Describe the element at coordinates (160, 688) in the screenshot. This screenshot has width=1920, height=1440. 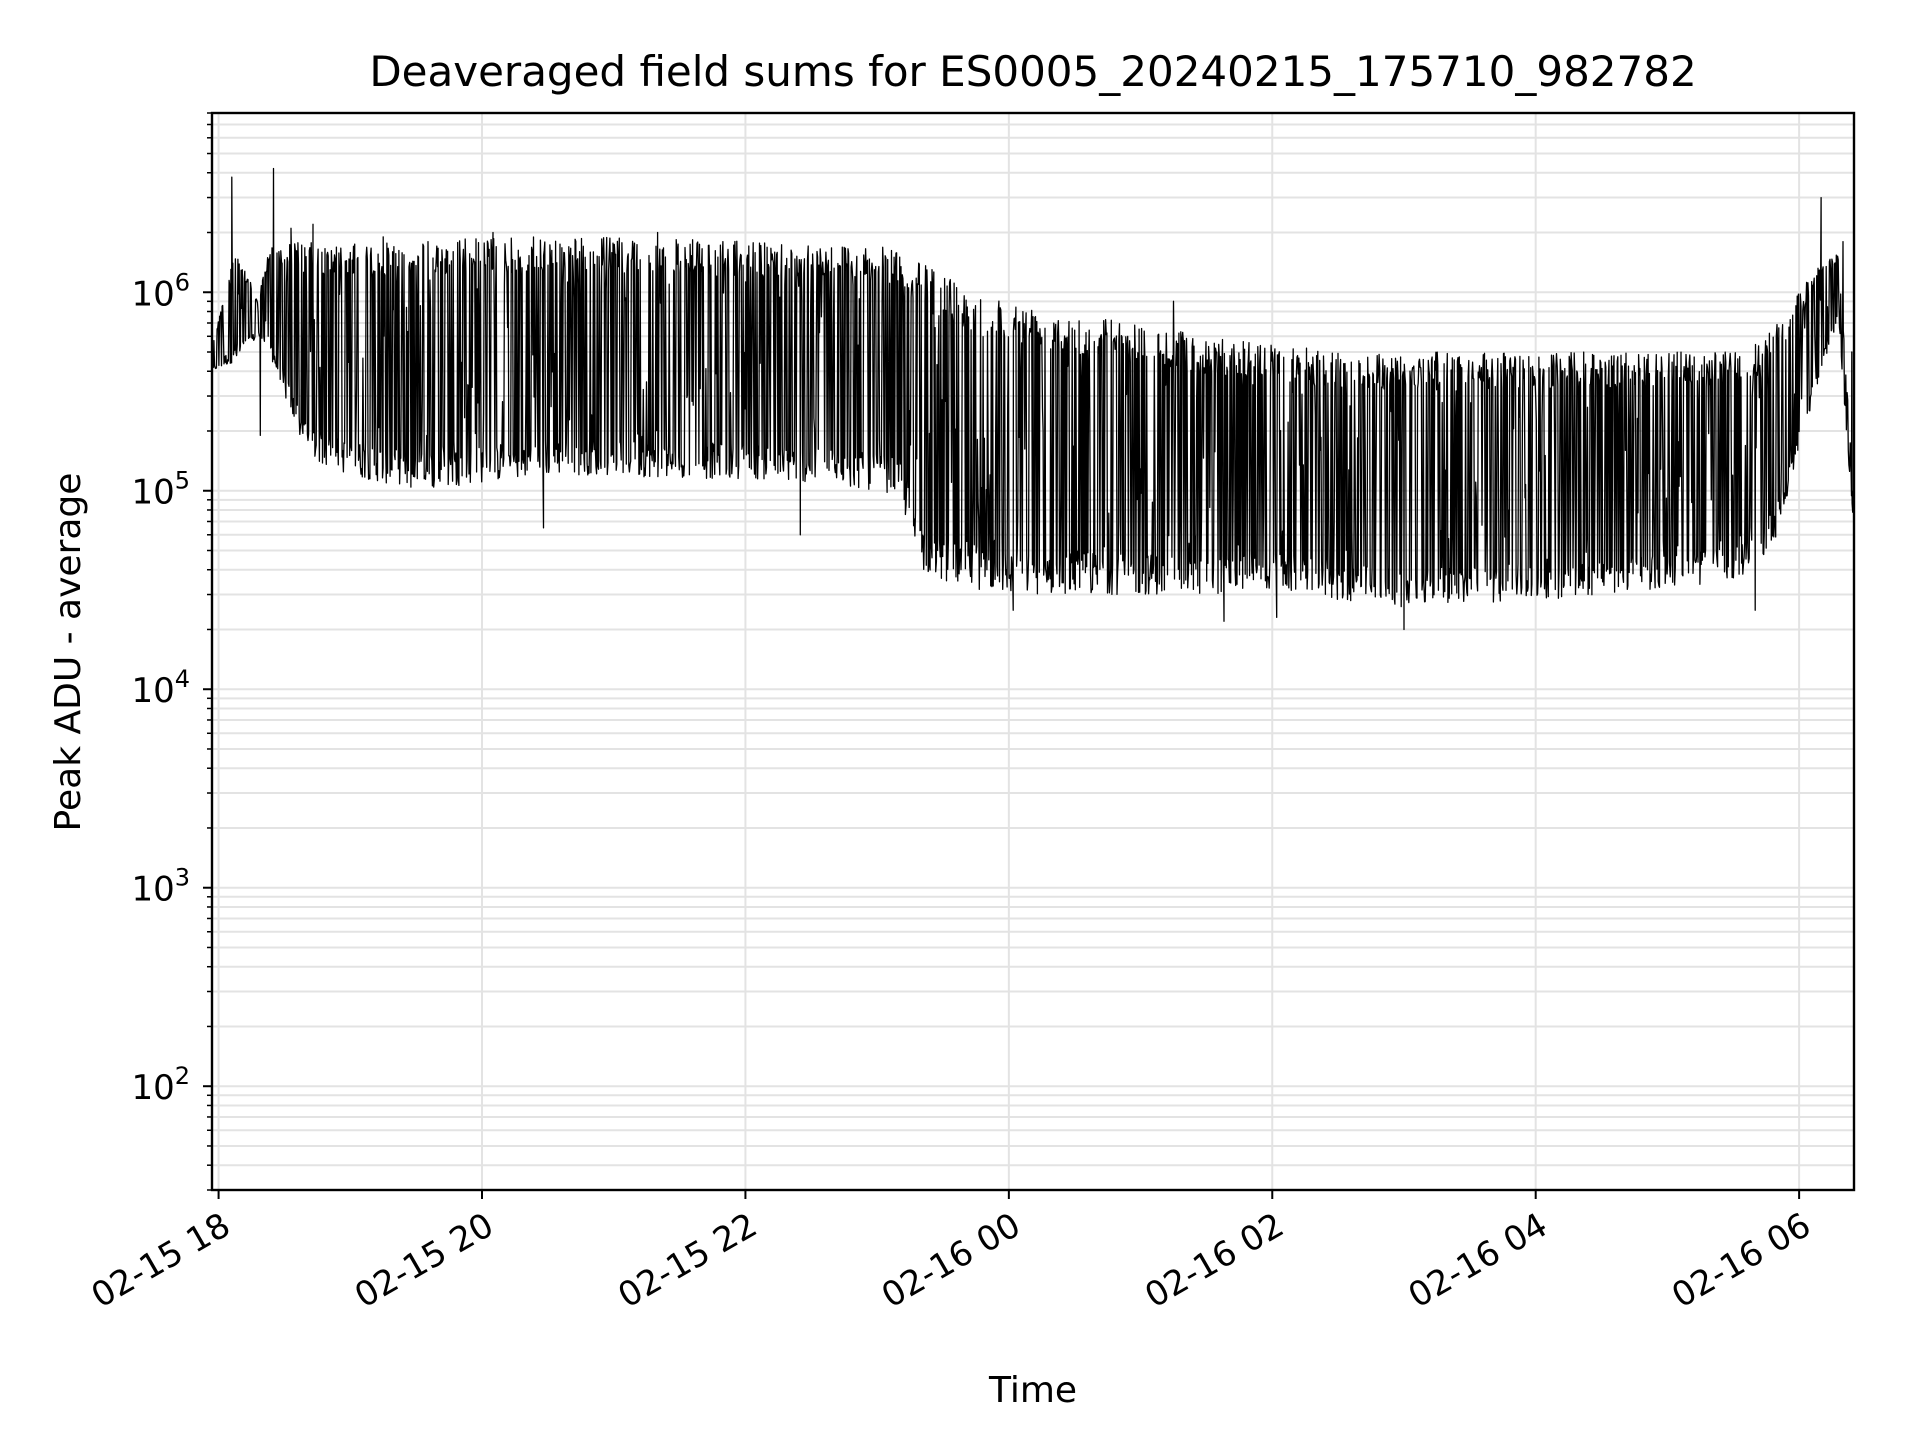
I see `y-tick-label: 10⁴` at that location.